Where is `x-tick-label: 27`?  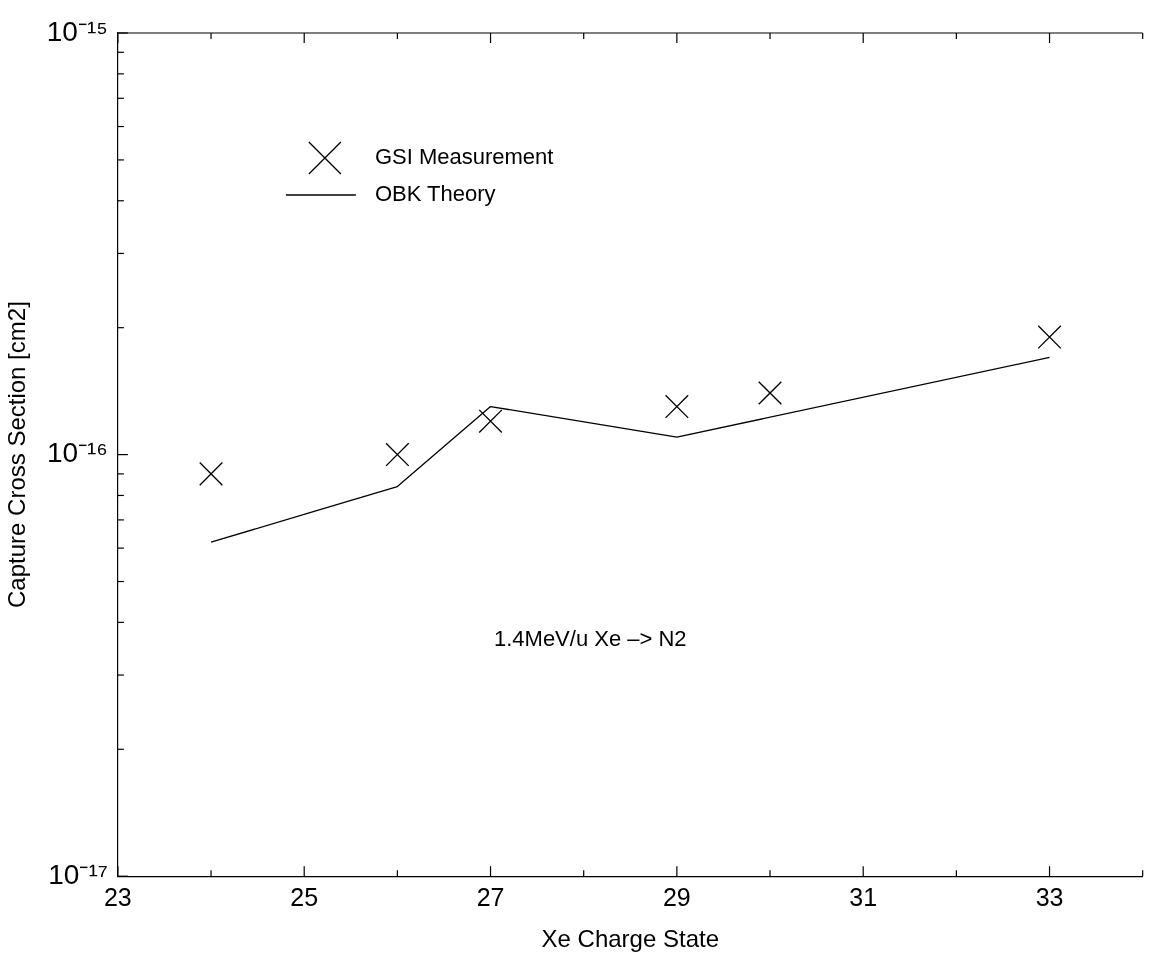
x-tick-label: 27 is located at coordinates (490, 897).